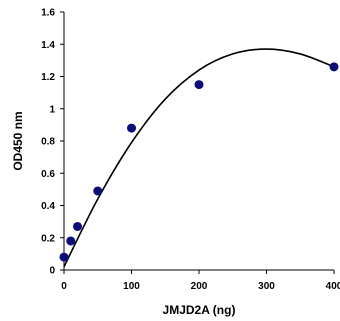 The image size is (340, 321). What do you see at coordinates (48, 238) in the screenshot?
I see `y-tick-label: 0.2` at bounding box center [48, 238].